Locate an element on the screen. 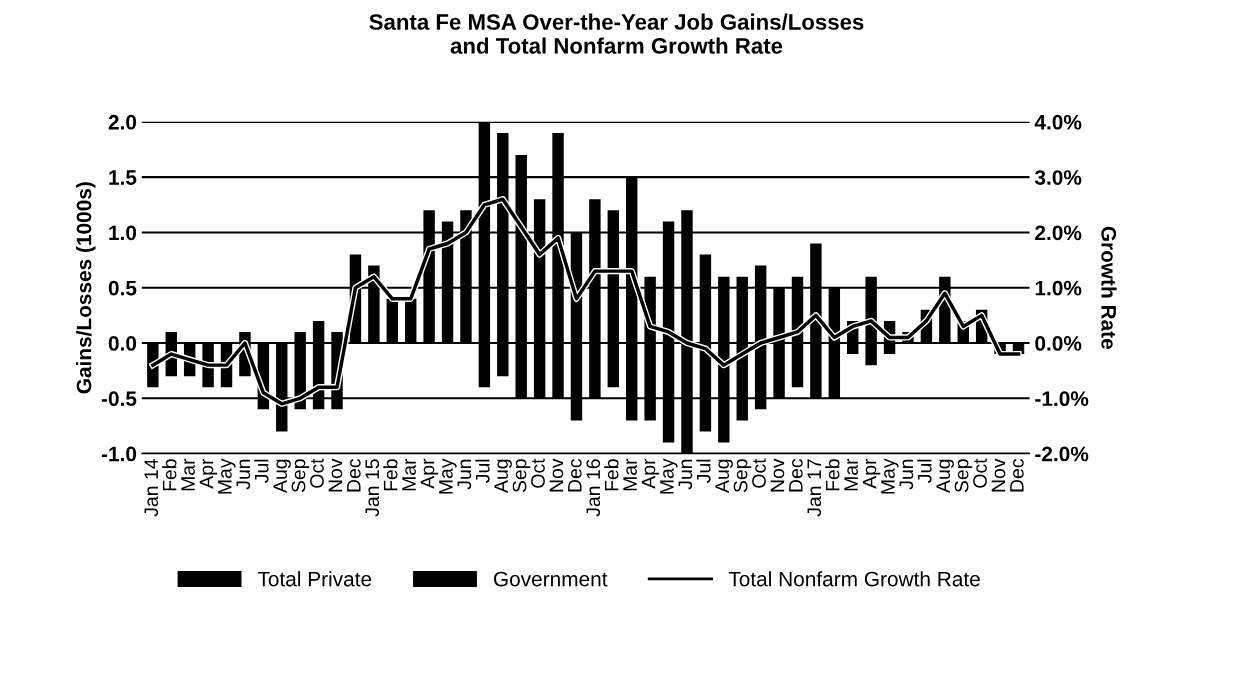 This screenshot has height=677, width=1233. y2-tick-label: 2.0% is located at coordinates (1058, 233).